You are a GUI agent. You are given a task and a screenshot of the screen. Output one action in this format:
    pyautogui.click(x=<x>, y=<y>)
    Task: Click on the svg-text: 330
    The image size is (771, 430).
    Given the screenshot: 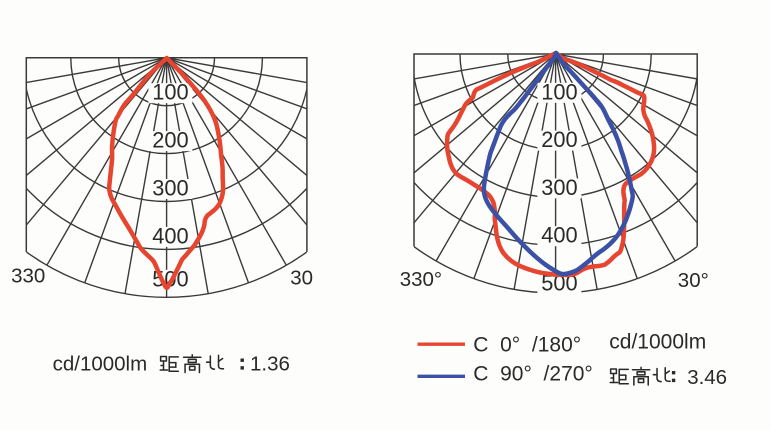 What is the action you would take?
    pyautogui.click(x=28, y=276)
    